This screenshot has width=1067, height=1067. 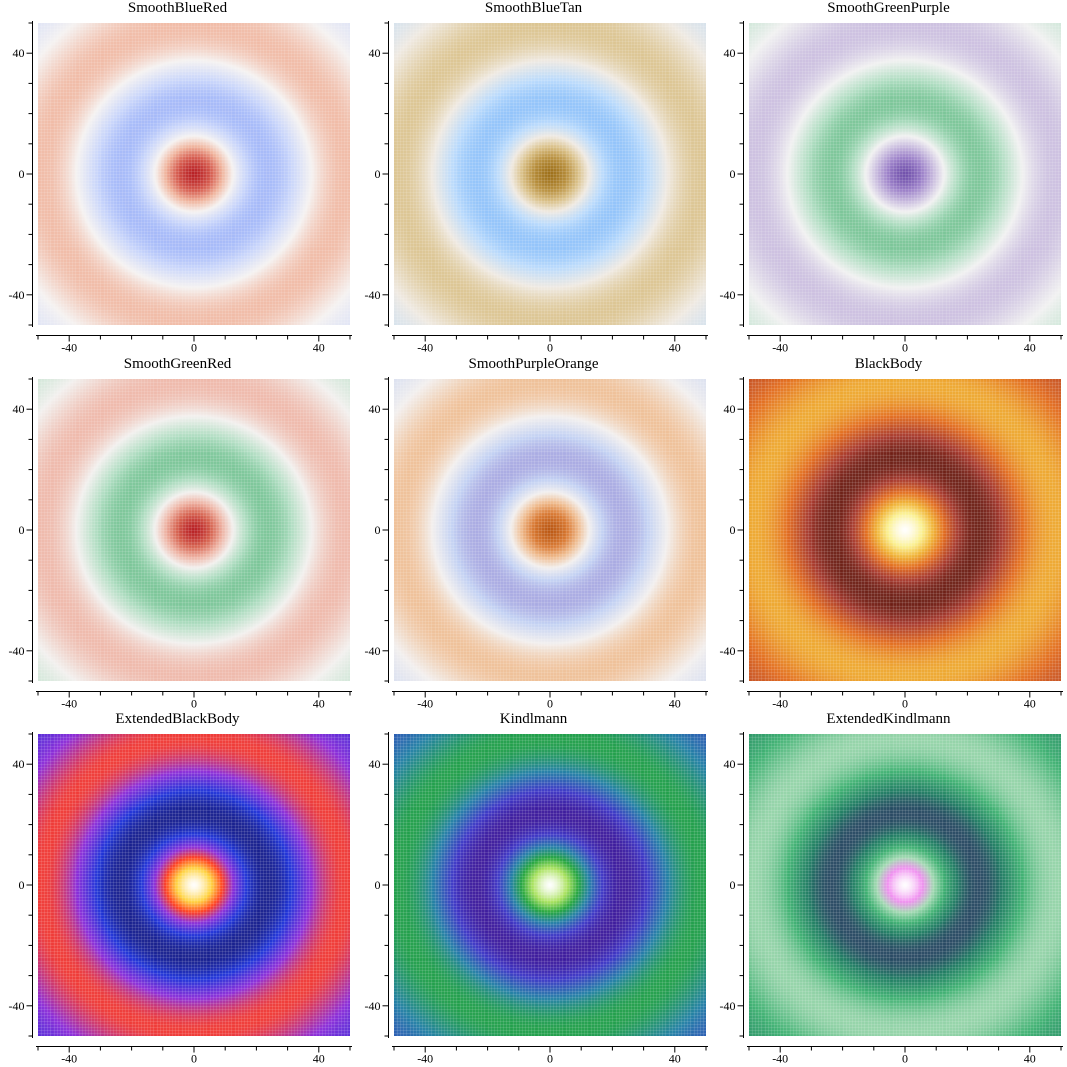 What do you see at coordinates (177, 719) in the screenshot?
I see `panel-title: ExtendedBlackBody` at bounding box center [177, 719].